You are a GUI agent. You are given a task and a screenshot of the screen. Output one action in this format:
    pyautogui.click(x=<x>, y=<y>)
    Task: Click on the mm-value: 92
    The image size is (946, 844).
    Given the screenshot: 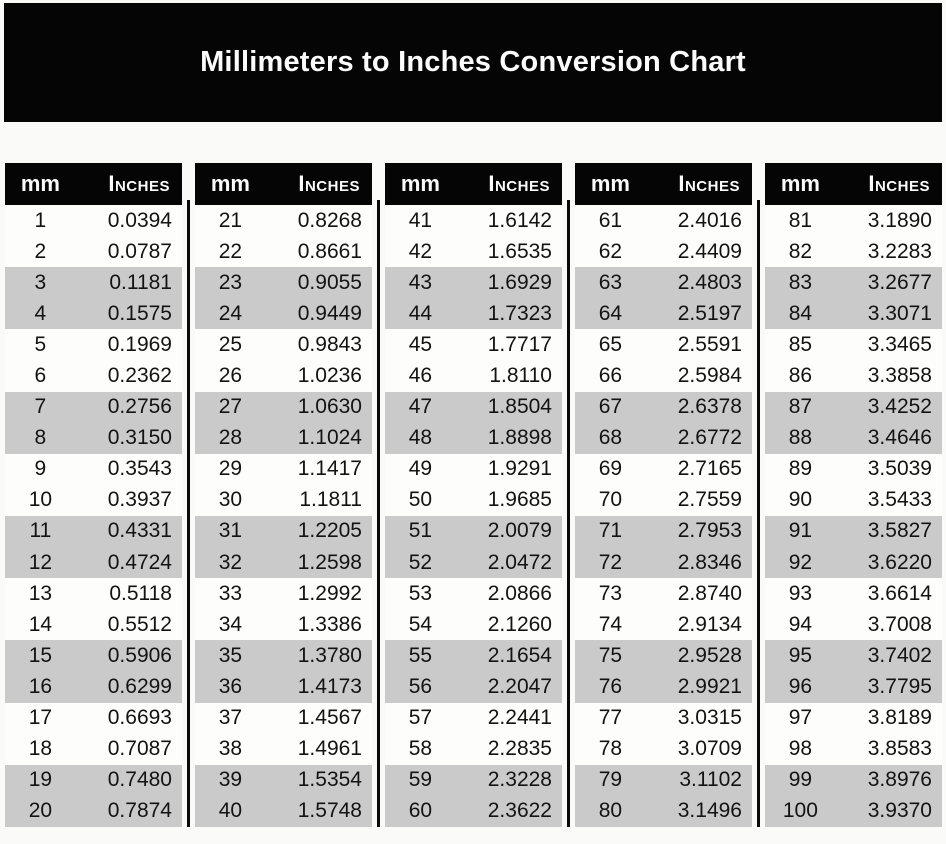 What is the action you would take?
    pyautogui.click(x=800, y=562)
    